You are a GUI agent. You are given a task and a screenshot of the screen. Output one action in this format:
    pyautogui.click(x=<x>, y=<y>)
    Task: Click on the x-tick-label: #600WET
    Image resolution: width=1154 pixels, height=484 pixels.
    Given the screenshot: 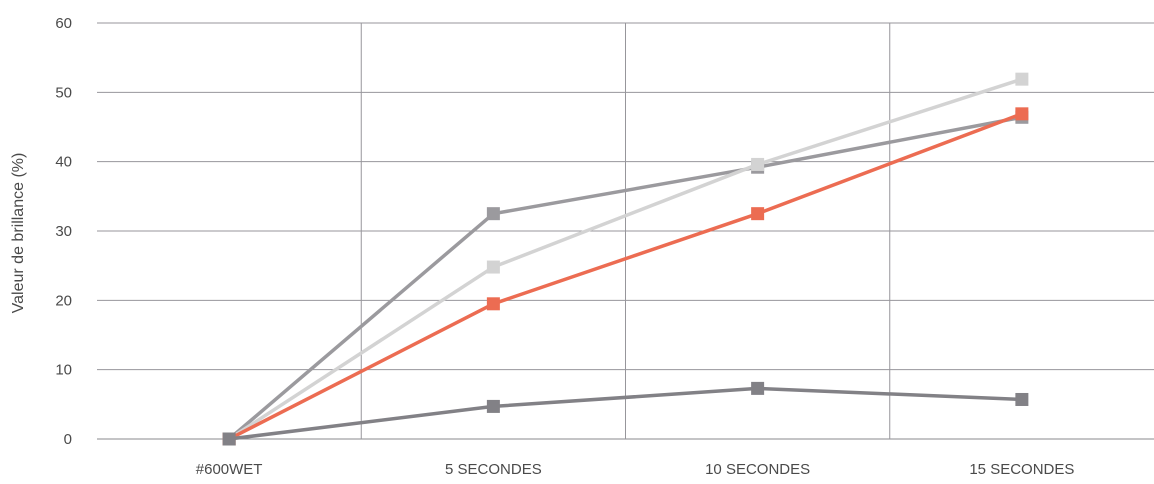 What is the action you would take?
    pyautogui.click(x=229, y=469)
    